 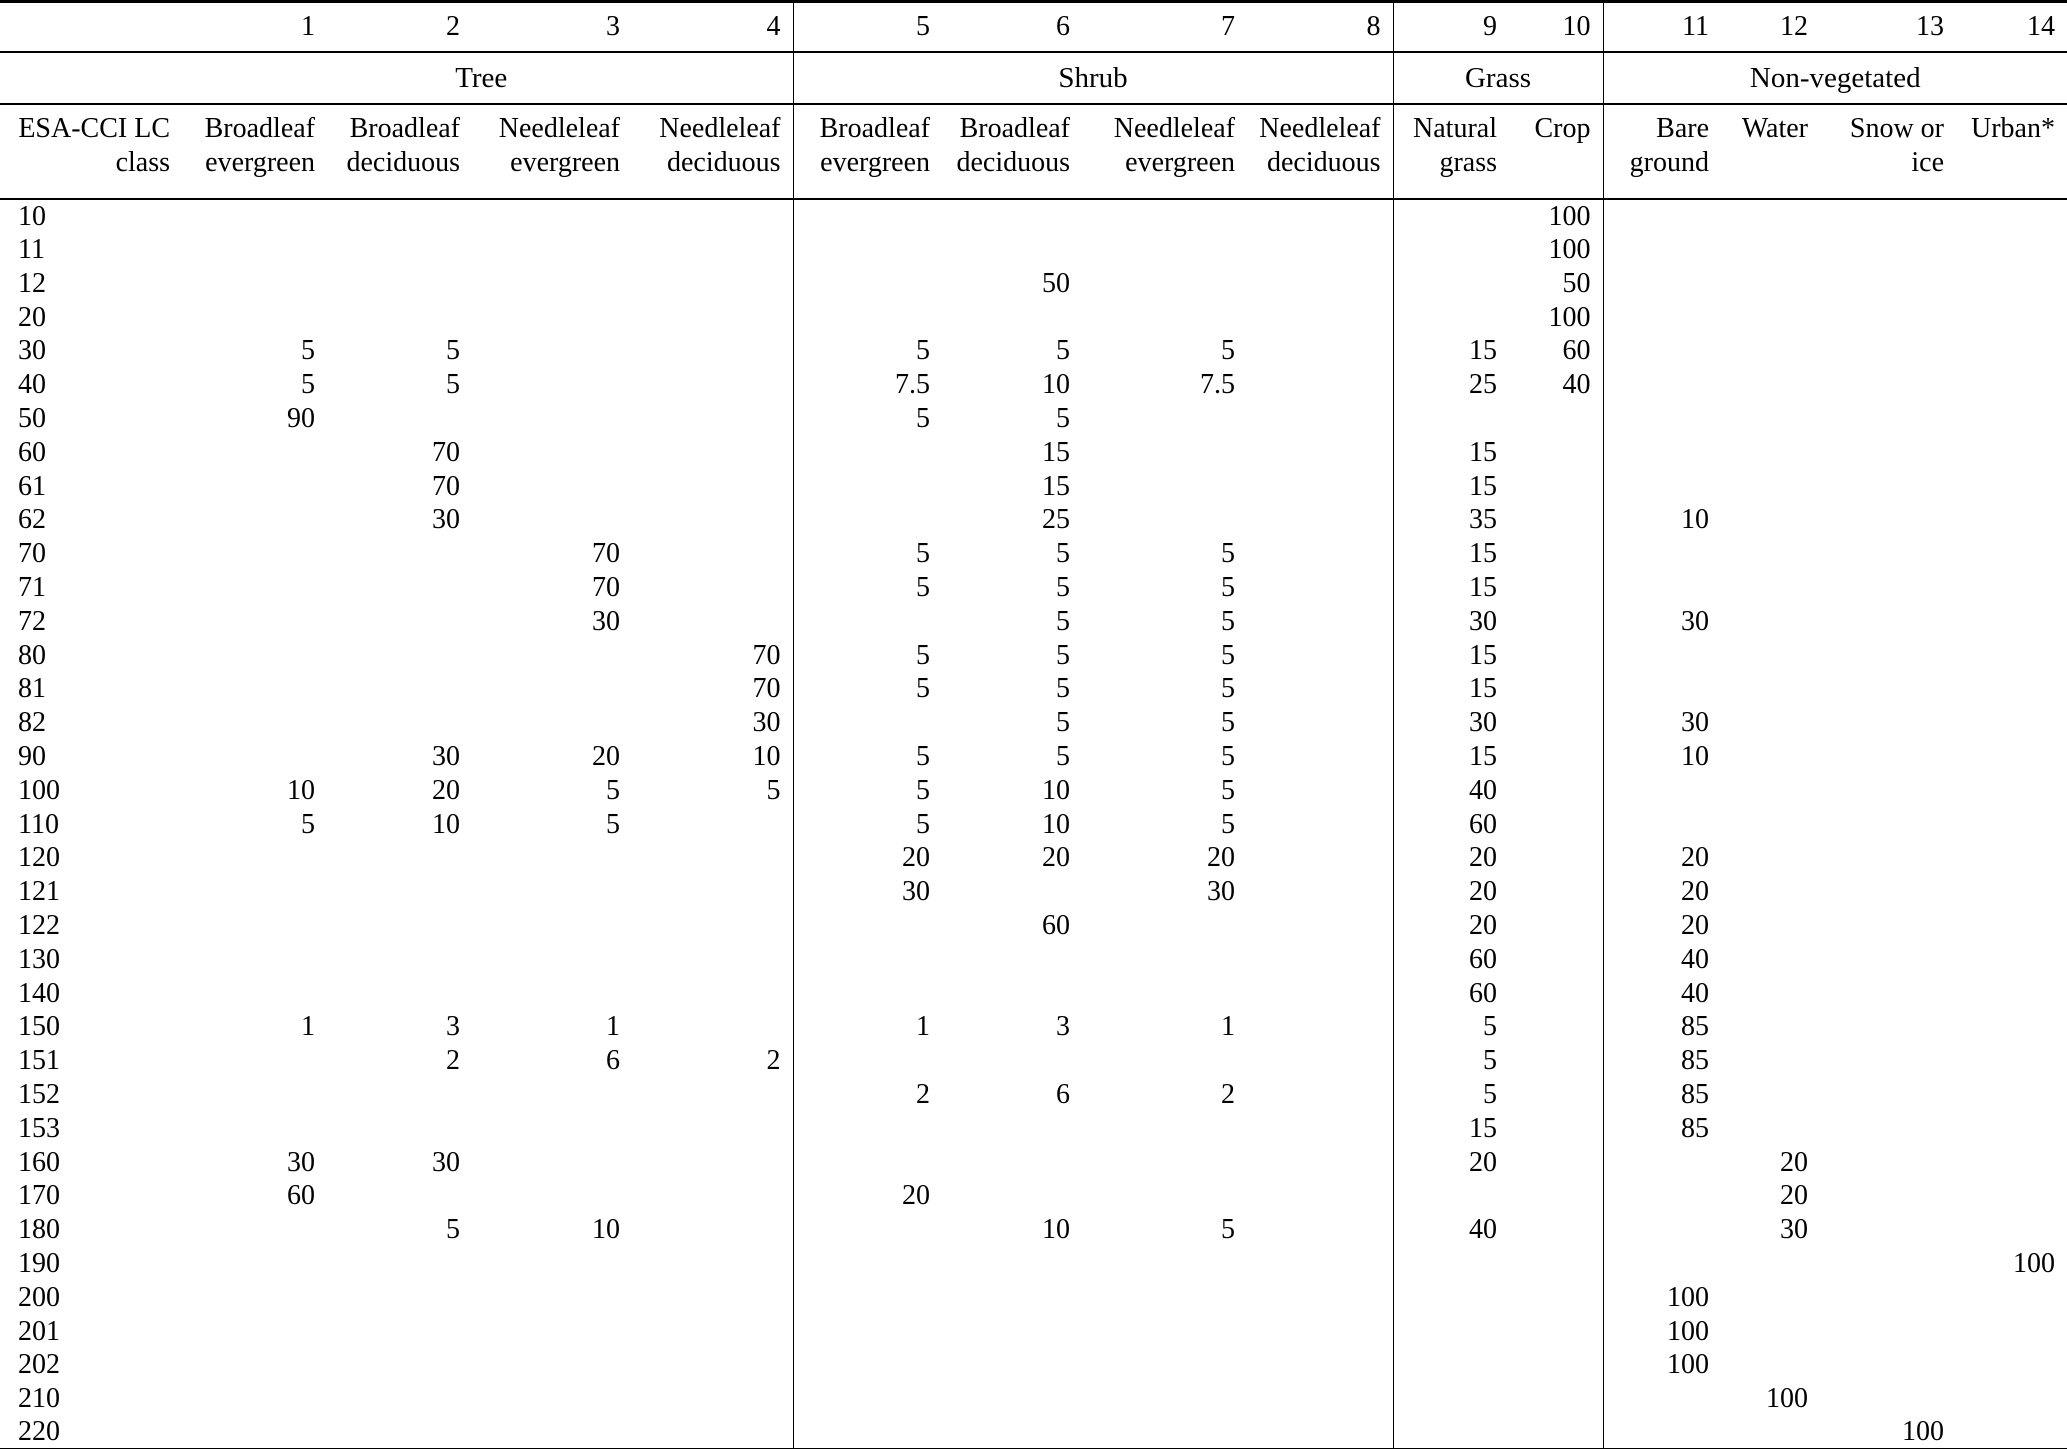 What do you see at coordinates (1774, 128) in the screenshot?
I see `column-header-line1: Water` at bounding box center [1774, 128].